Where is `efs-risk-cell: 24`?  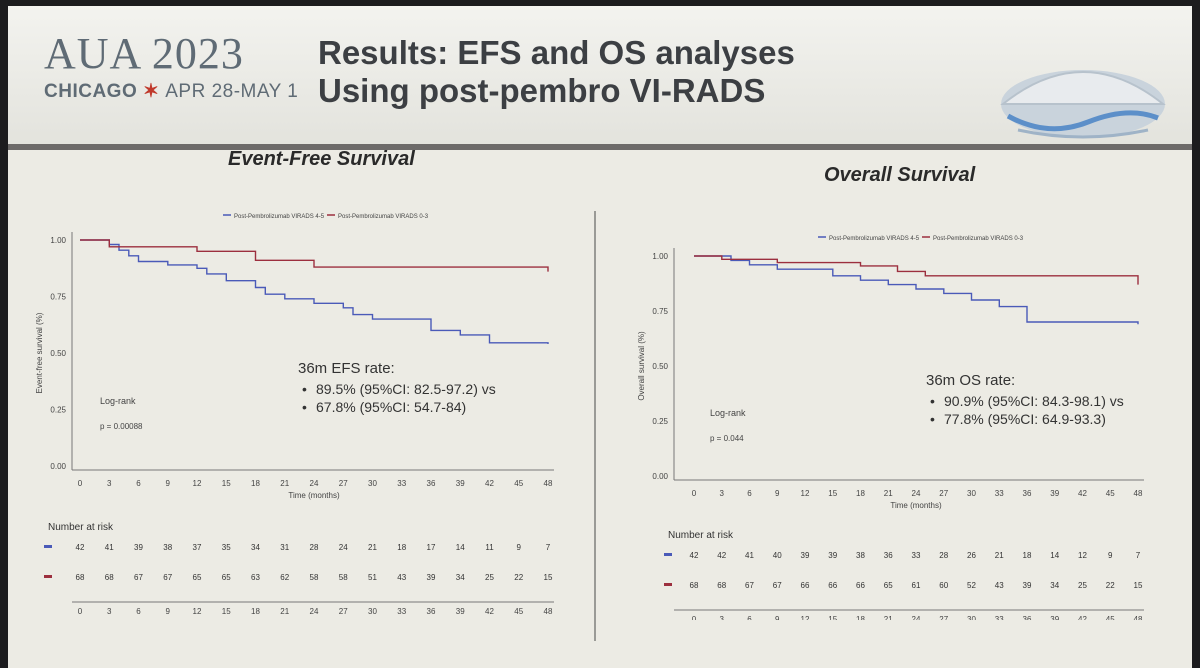 efs-risk-cell: 24 is located at coordinates (343, 547).